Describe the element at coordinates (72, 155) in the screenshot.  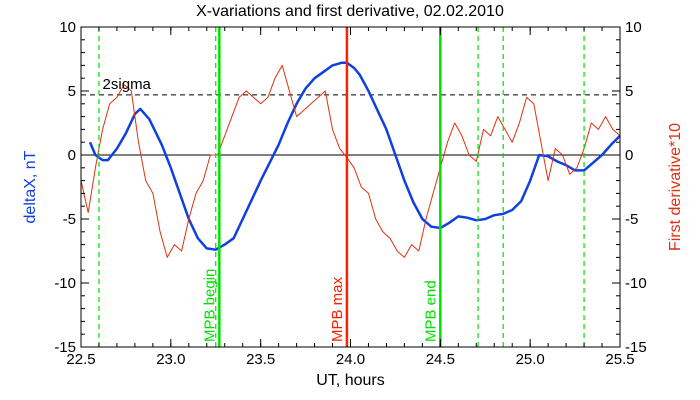
I see `y-tick-label-left: 0` at that location.